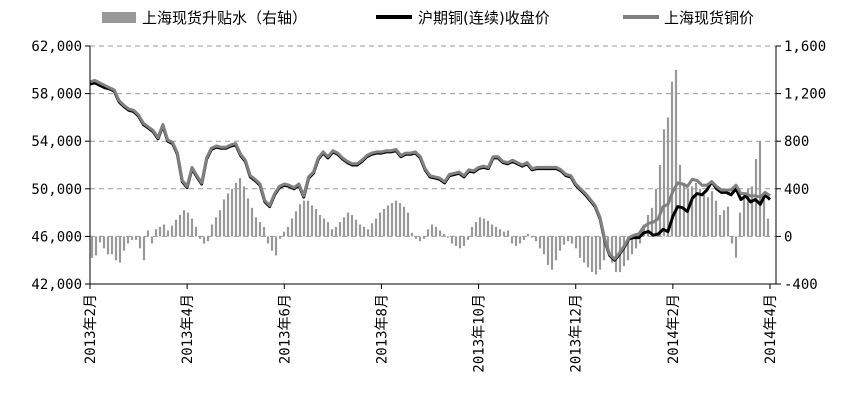 The image size is (844, 404). Describe the element at coordinates (56, 95) in the screenshot. I see `left-tick-label: 58,000` at that location.